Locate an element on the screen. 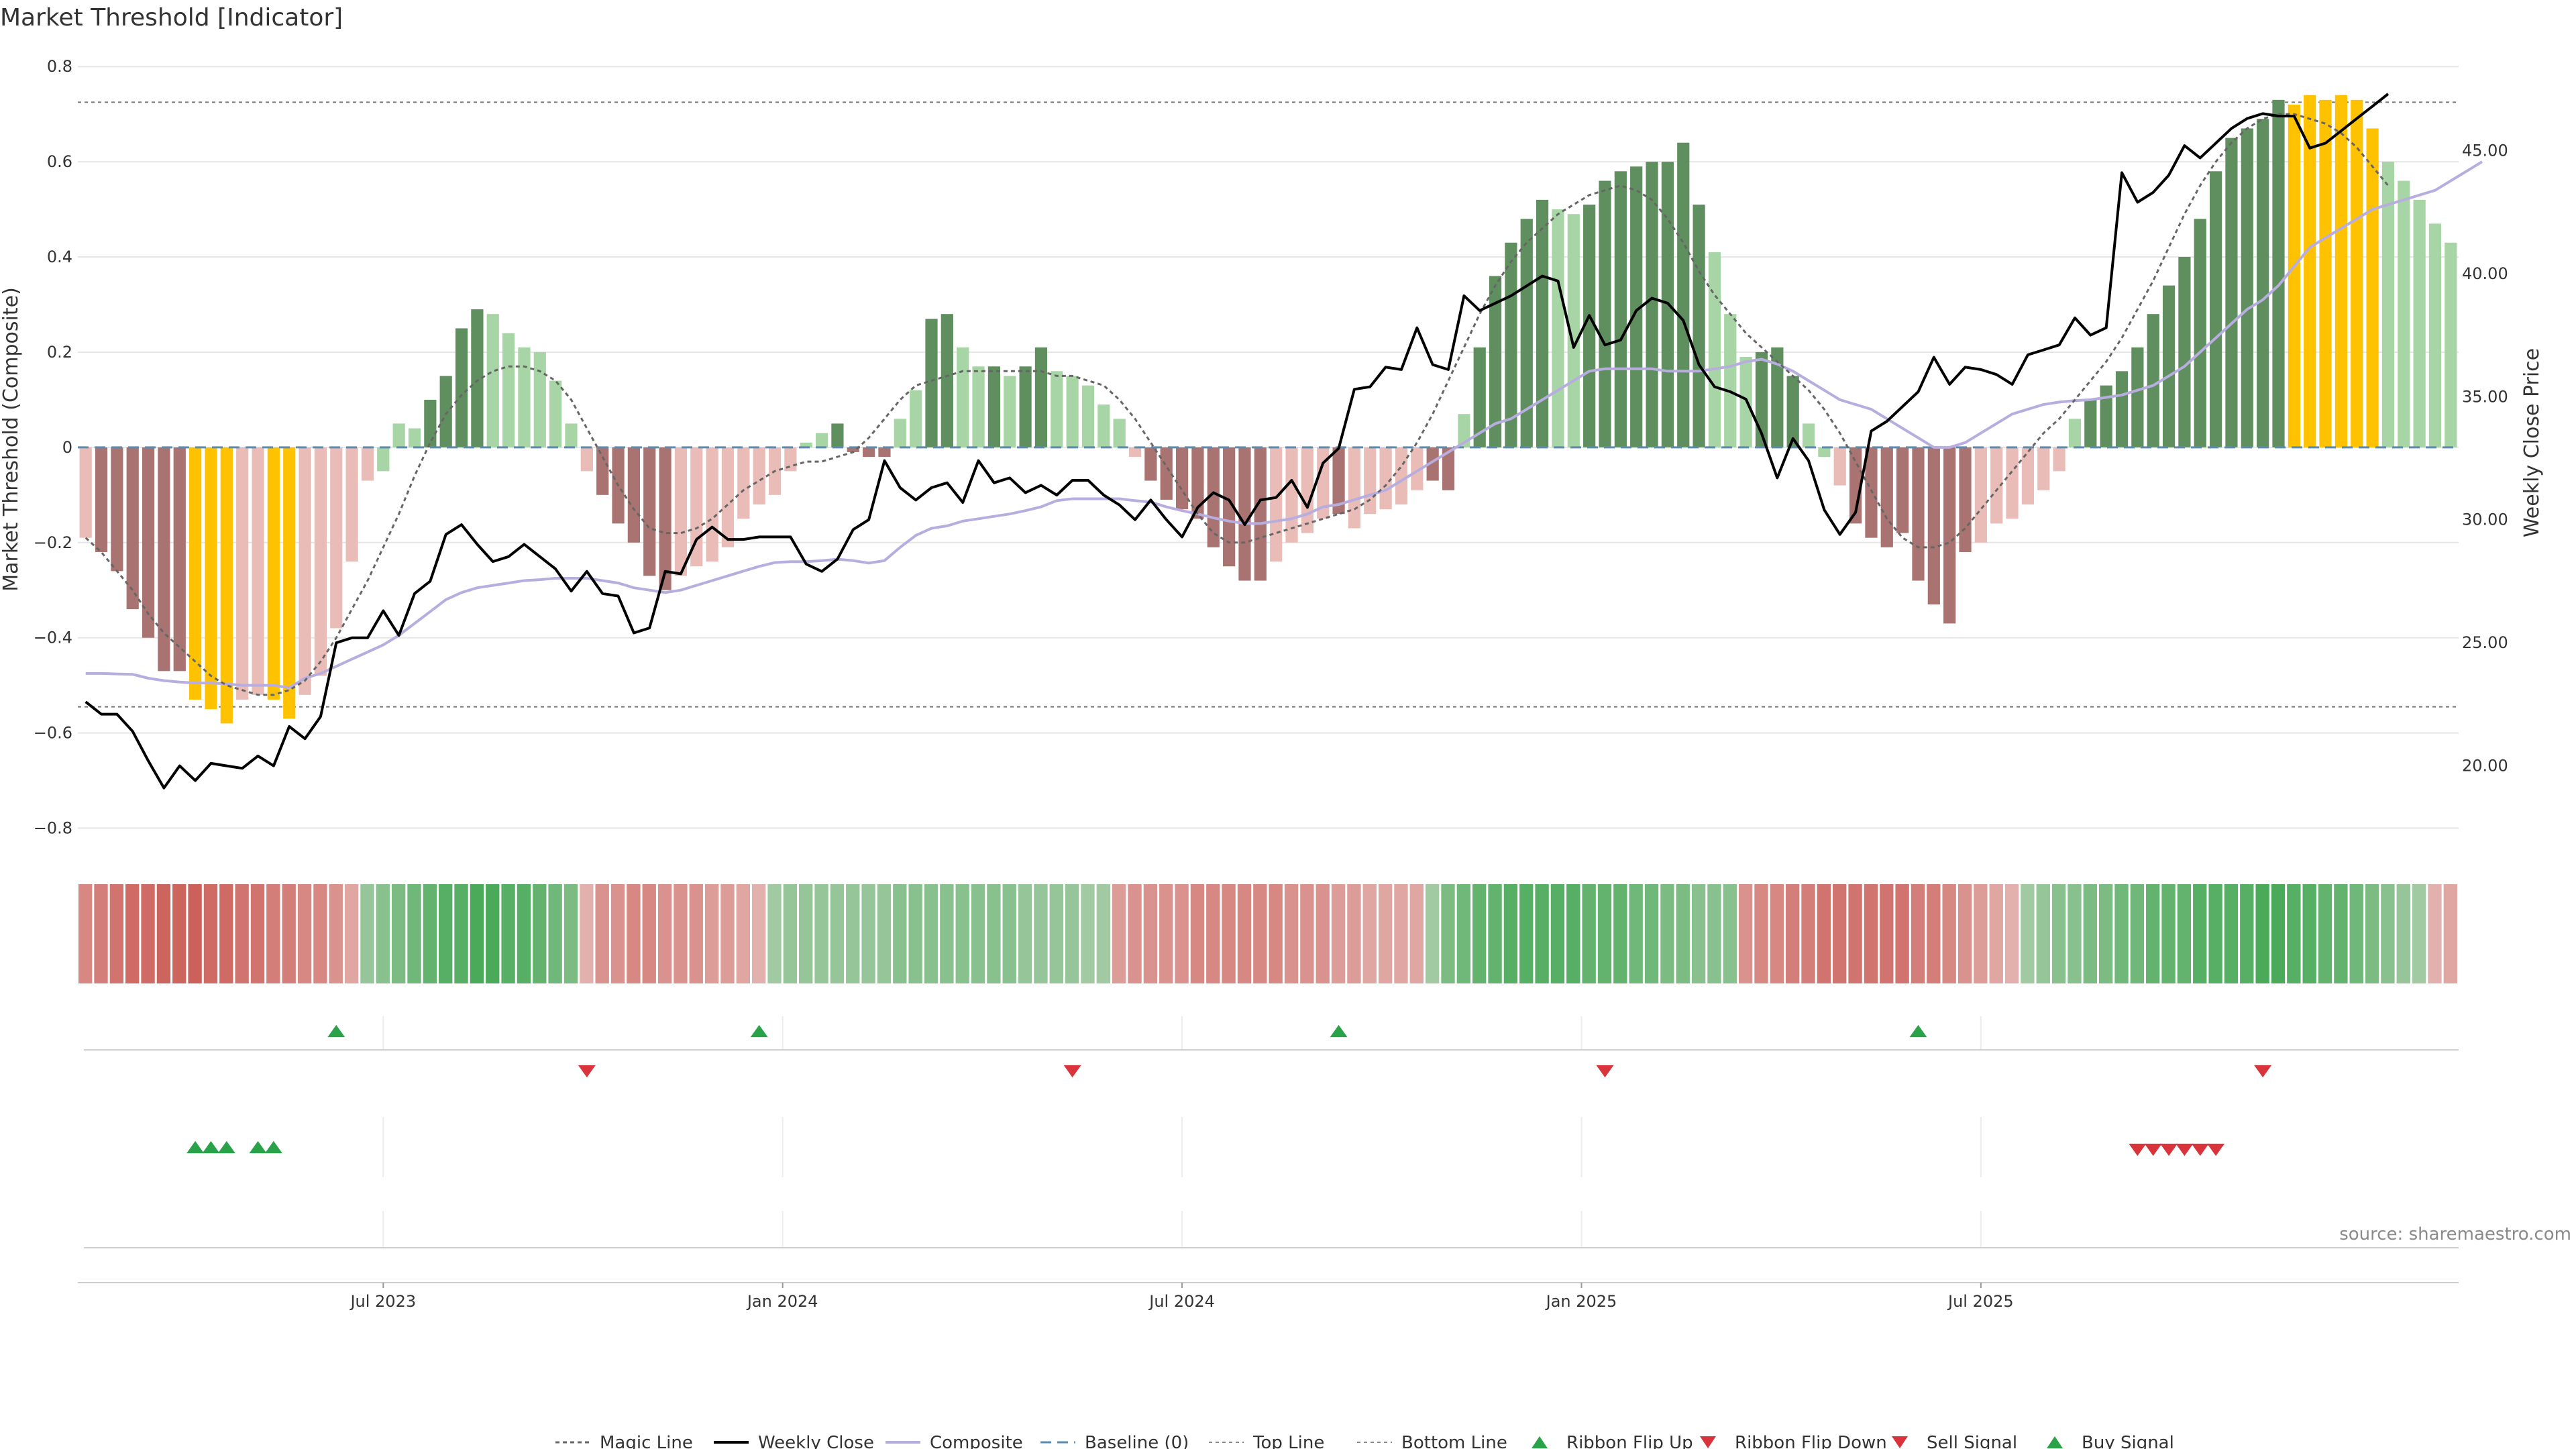 Image resolution: width=2576 pixels, height=1449 pixels. ribbon-strip is located at coordinates (1267, 933).